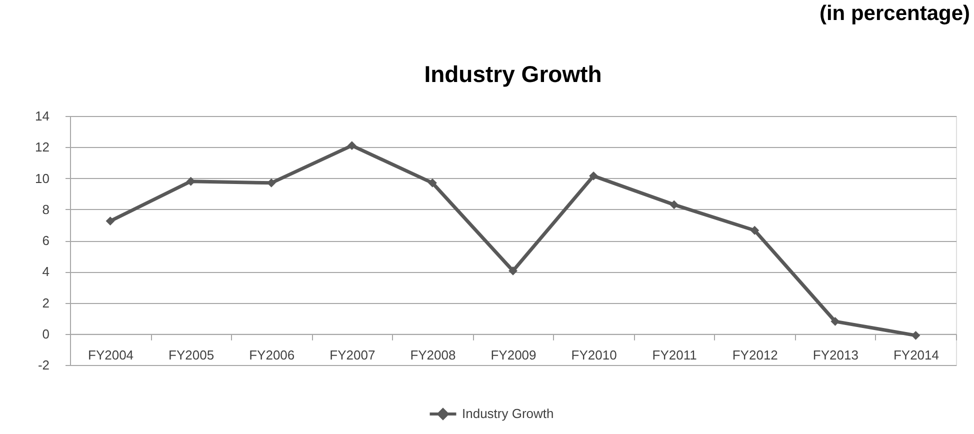 This screenshot has height=434, width=974. I want to click on x-tick-label: FY2012, so click(755, 354).